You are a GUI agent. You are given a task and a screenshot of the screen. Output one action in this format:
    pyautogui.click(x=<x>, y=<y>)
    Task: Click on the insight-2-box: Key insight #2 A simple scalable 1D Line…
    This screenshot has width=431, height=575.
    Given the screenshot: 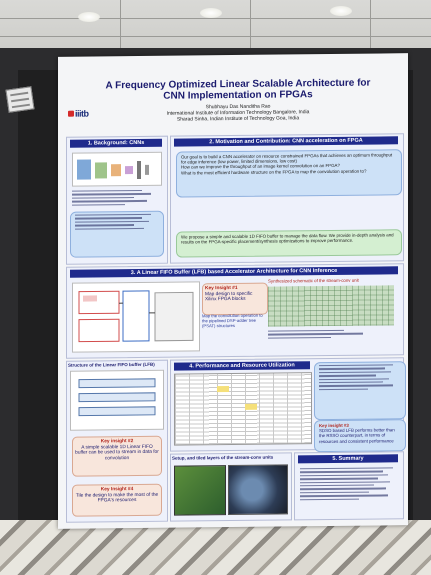 What is the action you would take?
    pyautogui.click(x=117, y=456)
    